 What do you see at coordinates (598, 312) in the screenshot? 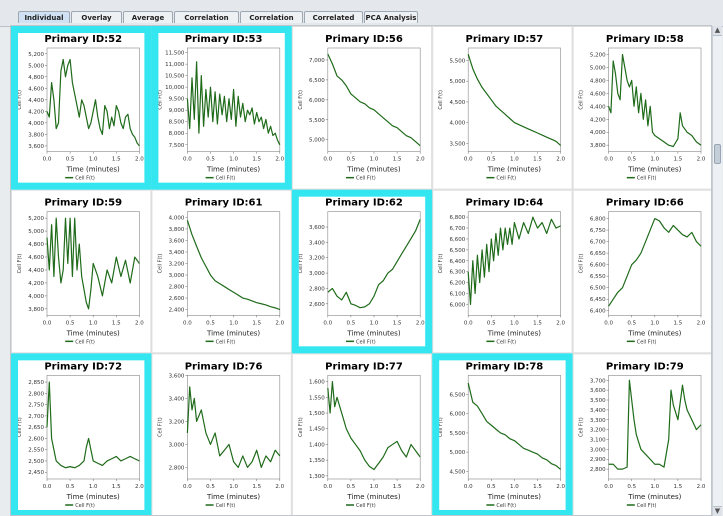
I see `y-tick-label: 6,400` at bounding box center [598, 312].